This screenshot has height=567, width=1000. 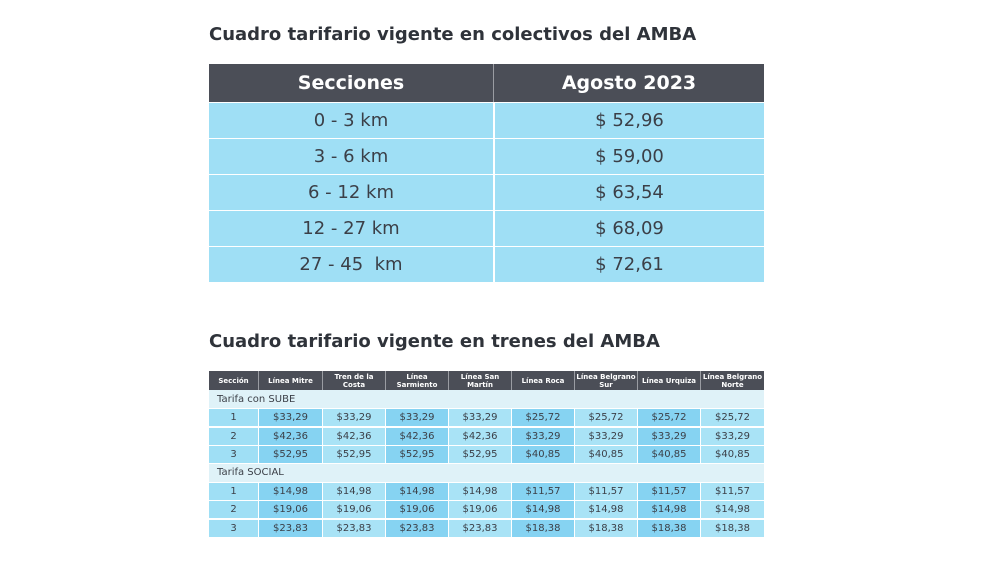 What do you see at coordinates (628, 120) in the screenshot?
I see `table-cell: $ 52,96` at bounding box center [628, 120].